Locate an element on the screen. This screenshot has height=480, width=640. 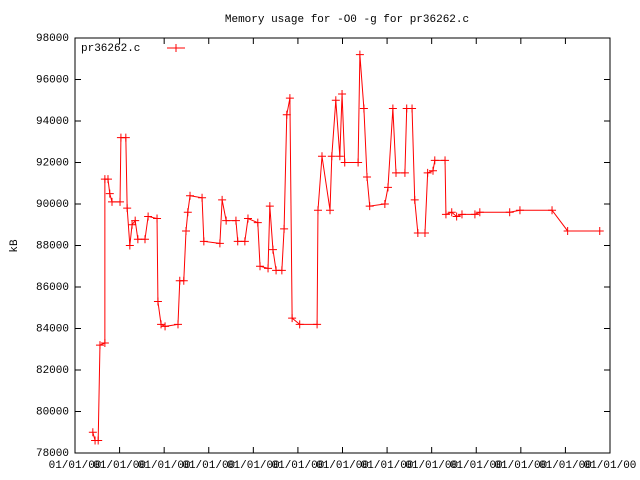
chart-title: Memory usage for -O0 -g for pr36262.c is located at coordinates (347, 20).